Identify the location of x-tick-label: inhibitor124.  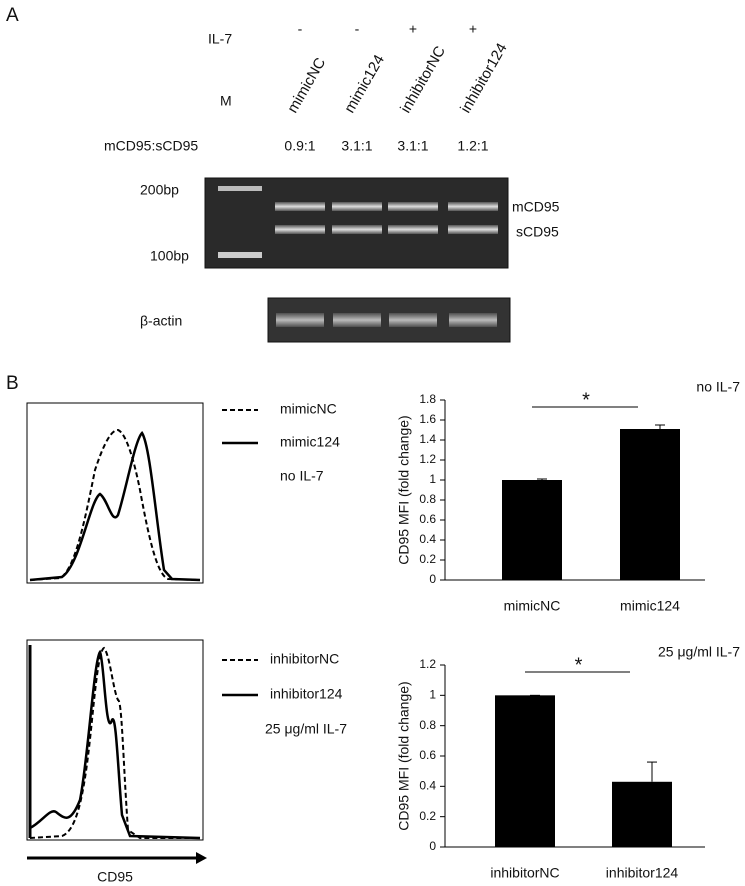
(642, 873).